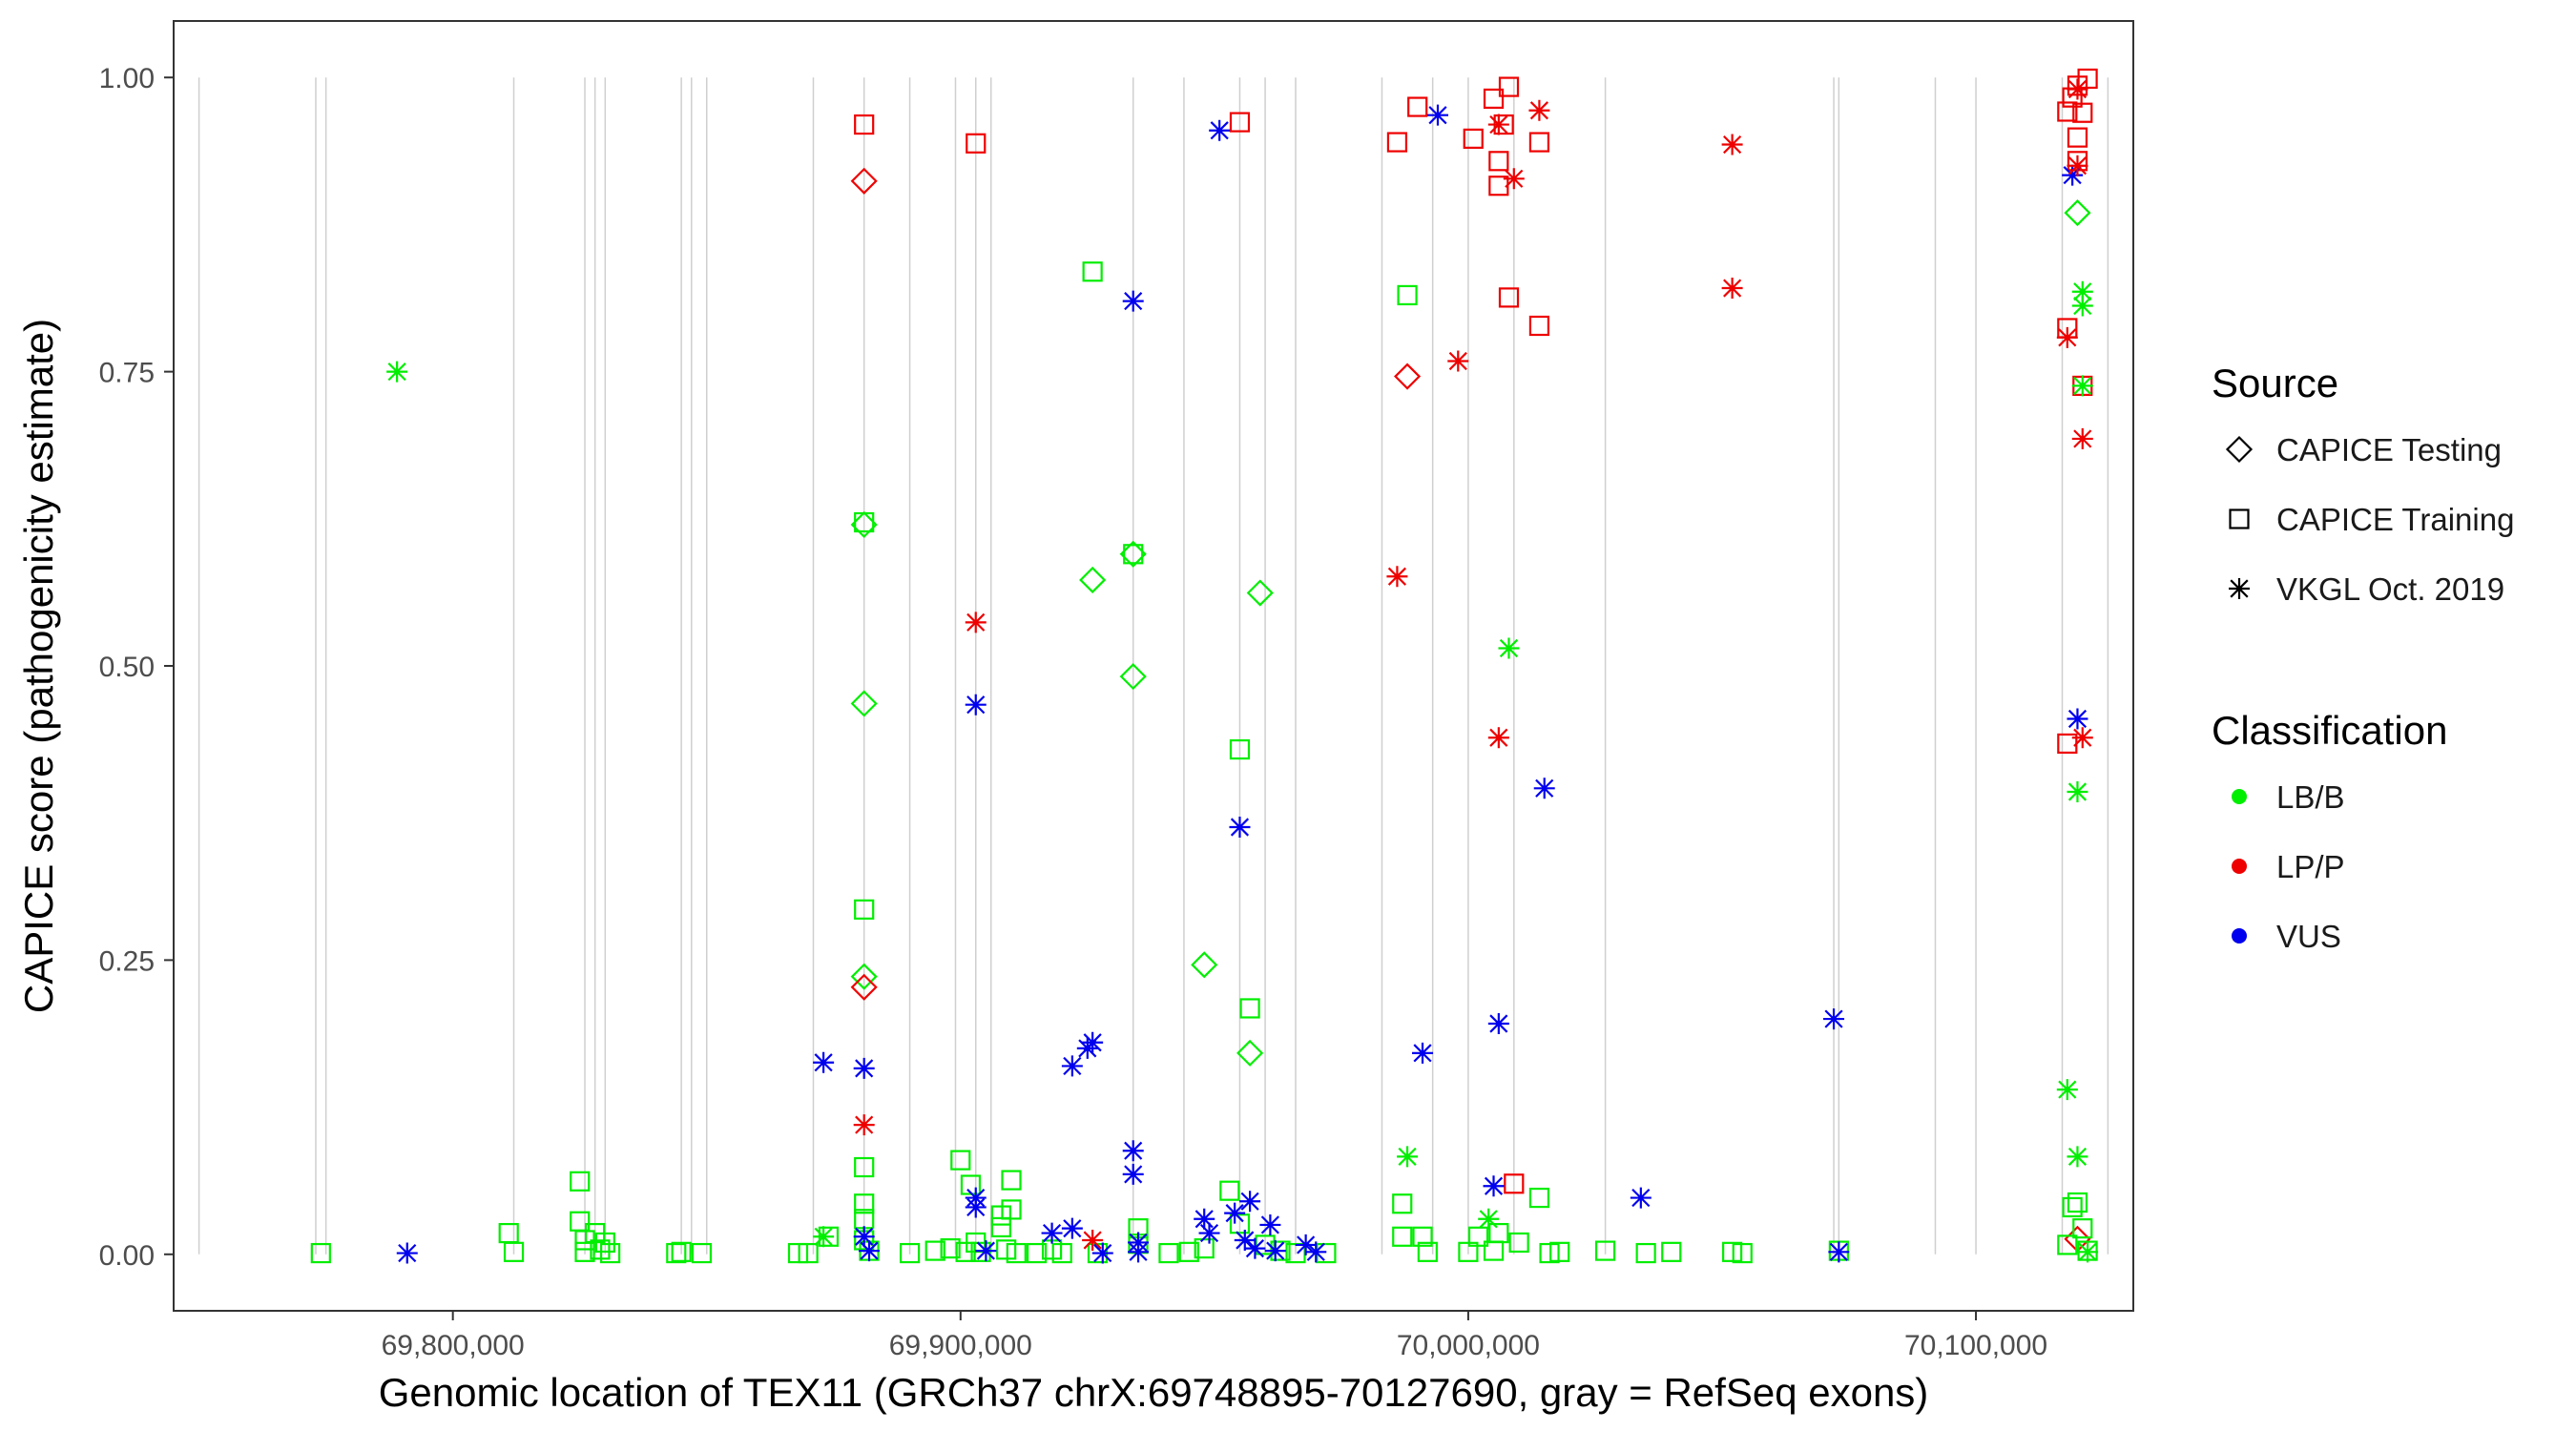  I want to click on y-axis: 0.00 0.25 0.50 0.75 1.00, so click(136, 667).